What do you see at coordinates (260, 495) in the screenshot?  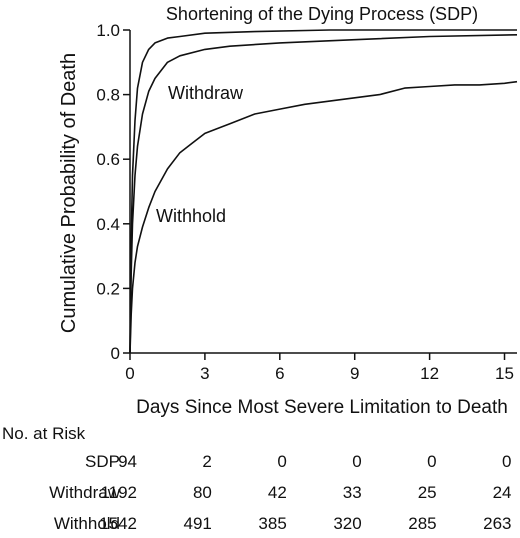 I see `risk-row: Withdraw 1192 80 42 33 25 24` at bounding box center [260, 495].